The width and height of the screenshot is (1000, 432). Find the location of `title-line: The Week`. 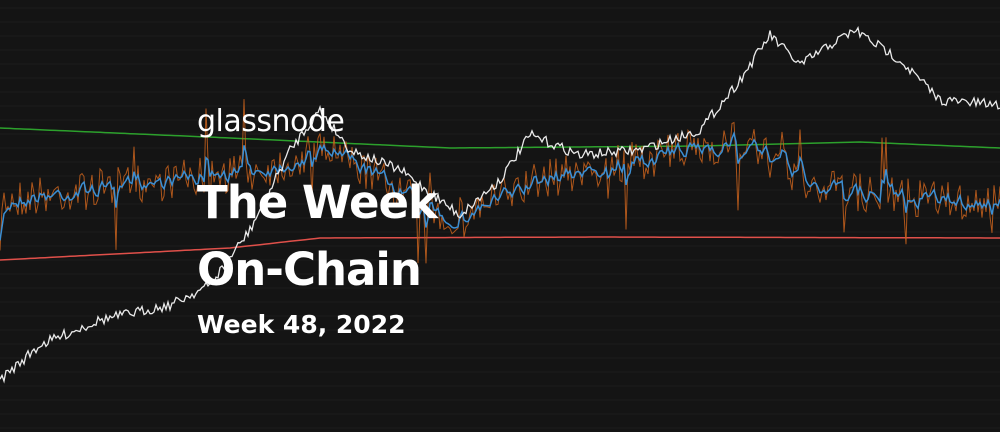

title-line: The Week is located at coordinates (317, 202).